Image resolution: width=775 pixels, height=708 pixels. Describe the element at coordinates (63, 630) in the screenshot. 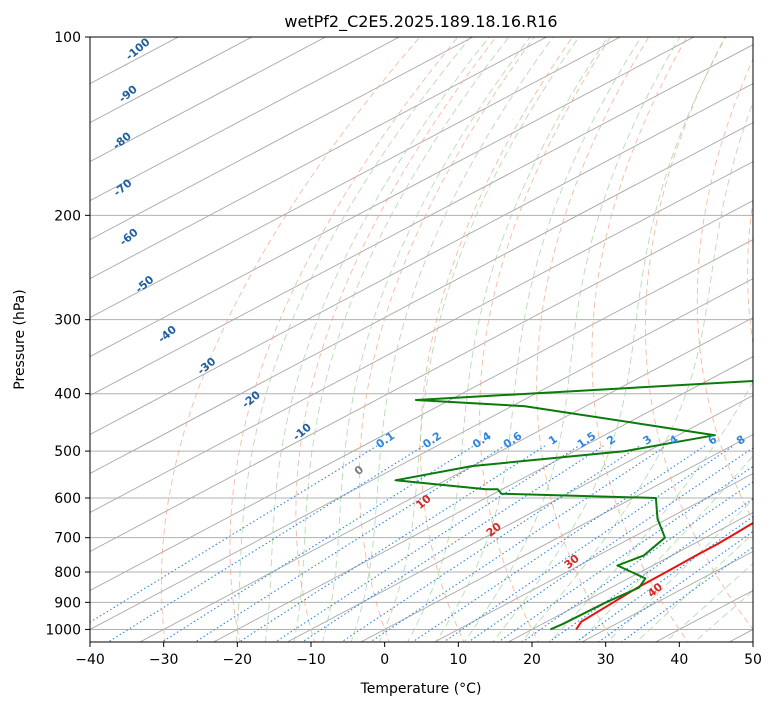

I see `y-tick-label: 1000` at that location.